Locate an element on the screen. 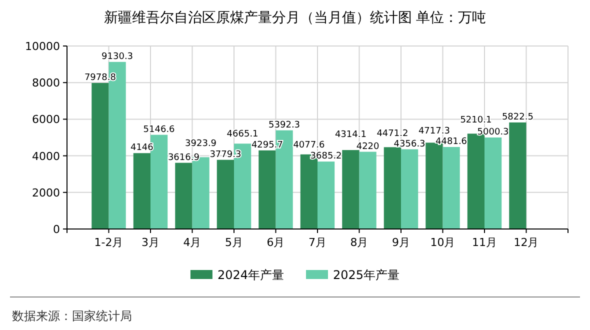 This screenshot has height=330, width=590. x-tick-label: 11月 is located at coordinates (484, 242).